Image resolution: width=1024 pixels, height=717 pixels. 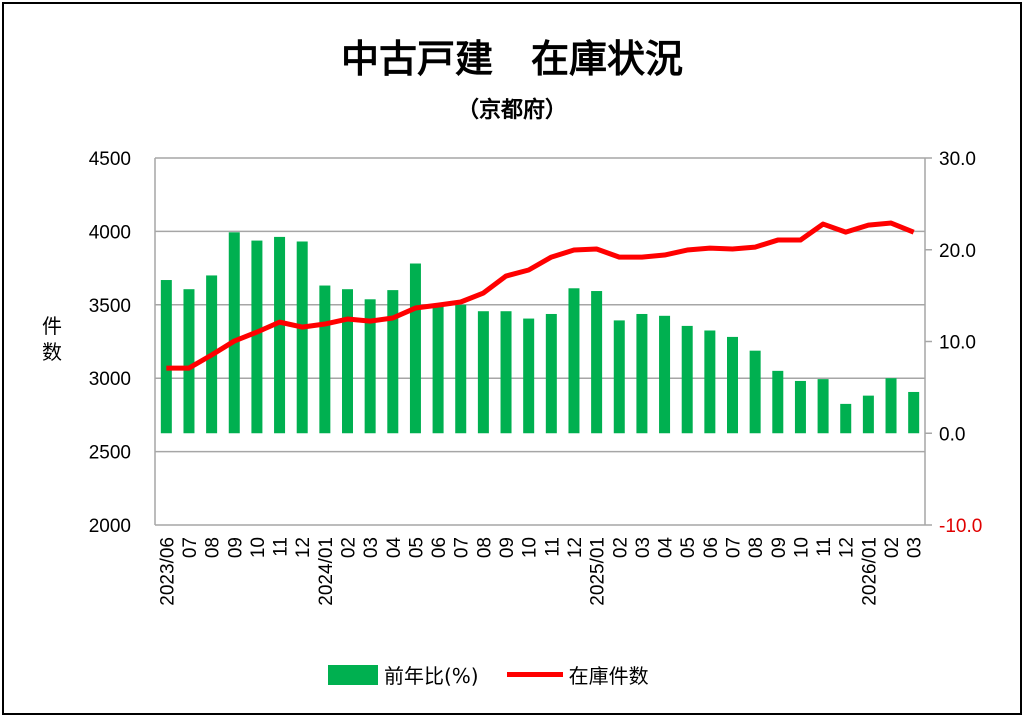 I want to click on y-tick-label: 2000, so click(x=110, y=526).